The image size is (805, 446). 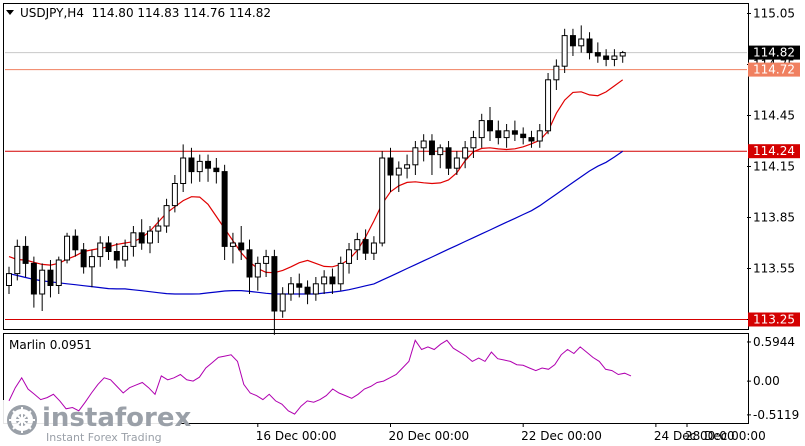 What do you see at coordinates (774, 14) in the screenshot?
I see `y-tick-label: 115.05` at bounding box center [774, 14].